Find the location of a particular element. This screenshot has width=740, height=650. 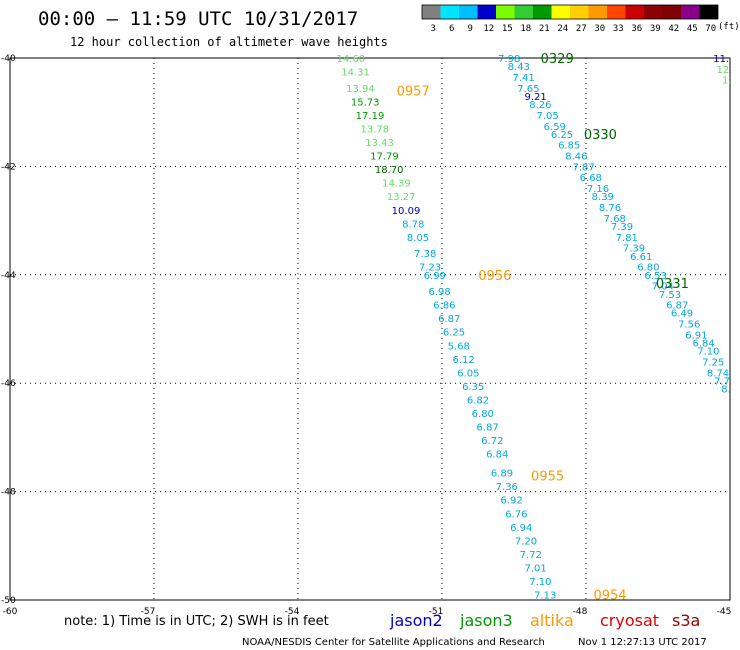

y-tick-label: -46 is located at coordinates (8, 384).